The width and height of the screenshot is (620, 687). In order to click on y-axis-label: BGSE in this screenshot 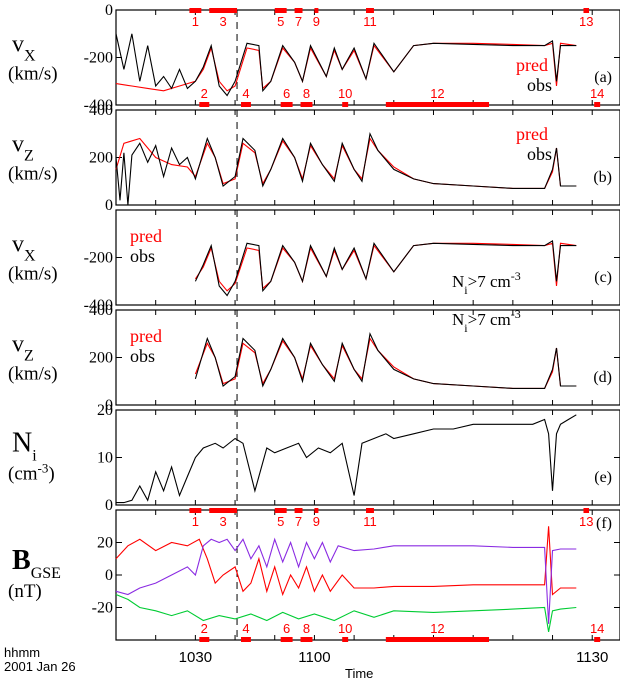, I will do `click(36, 563)`.